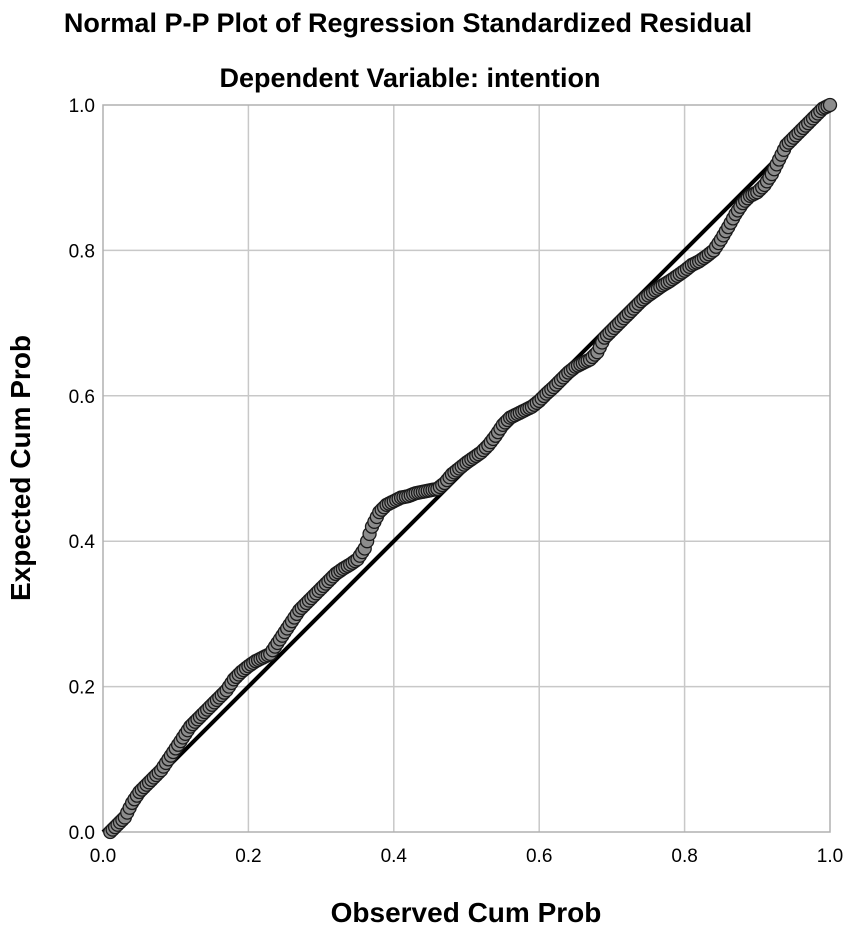 The width and height of the screenshot is (851, 929). I want to click on y-axis-label: Expected Cum Prob, so click(20, 468).